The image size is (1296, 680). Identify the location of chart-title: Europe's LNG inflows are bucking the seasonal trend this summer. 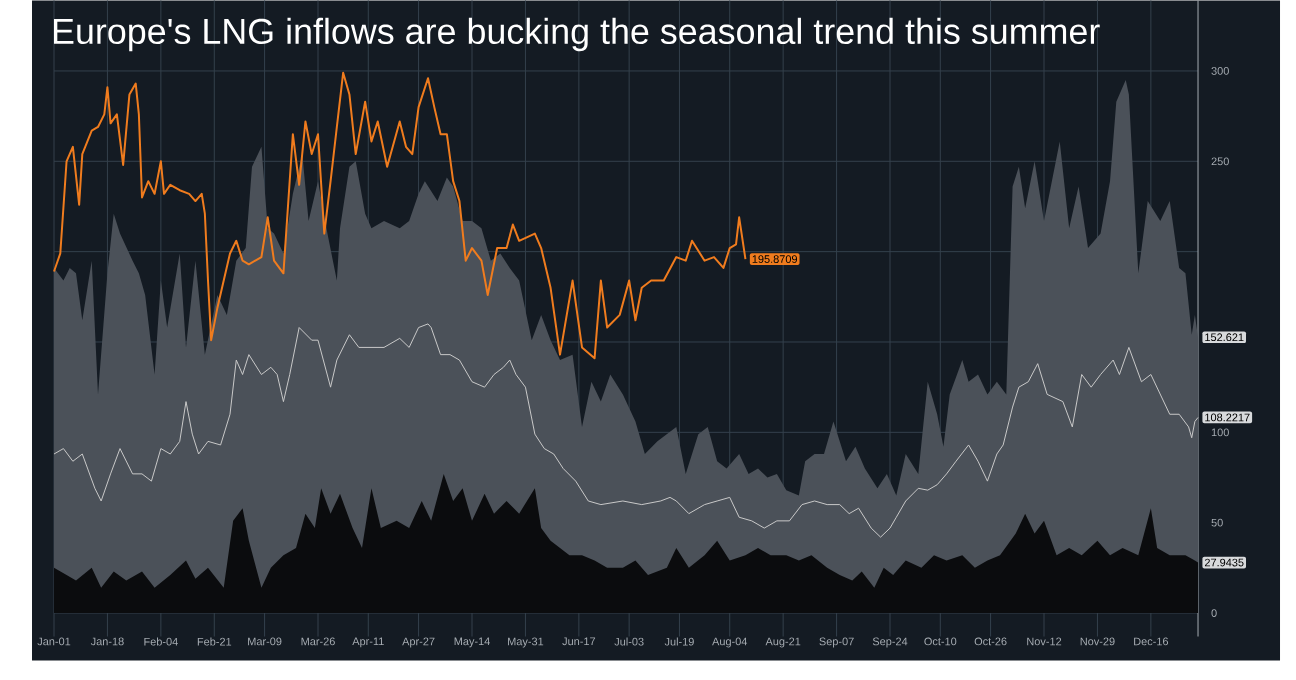
(576, 34).